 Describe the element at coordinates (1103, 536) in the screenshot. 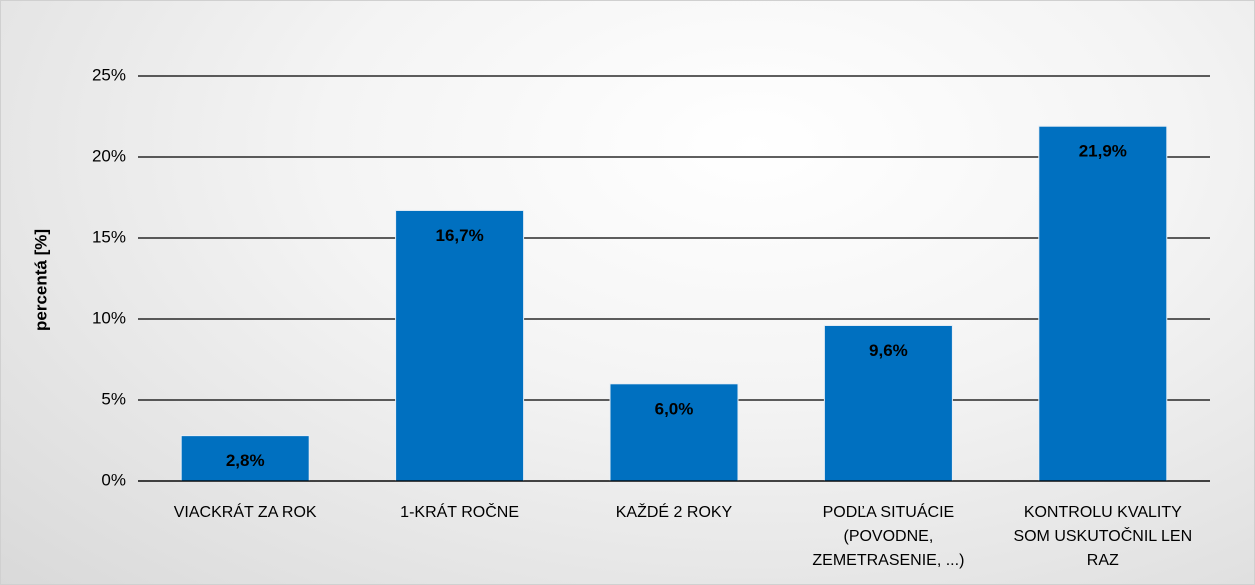

I see `x-tick-label: KONTROLU KVALITY SOM USKUTOČNIL LEN RAZ` at that location.